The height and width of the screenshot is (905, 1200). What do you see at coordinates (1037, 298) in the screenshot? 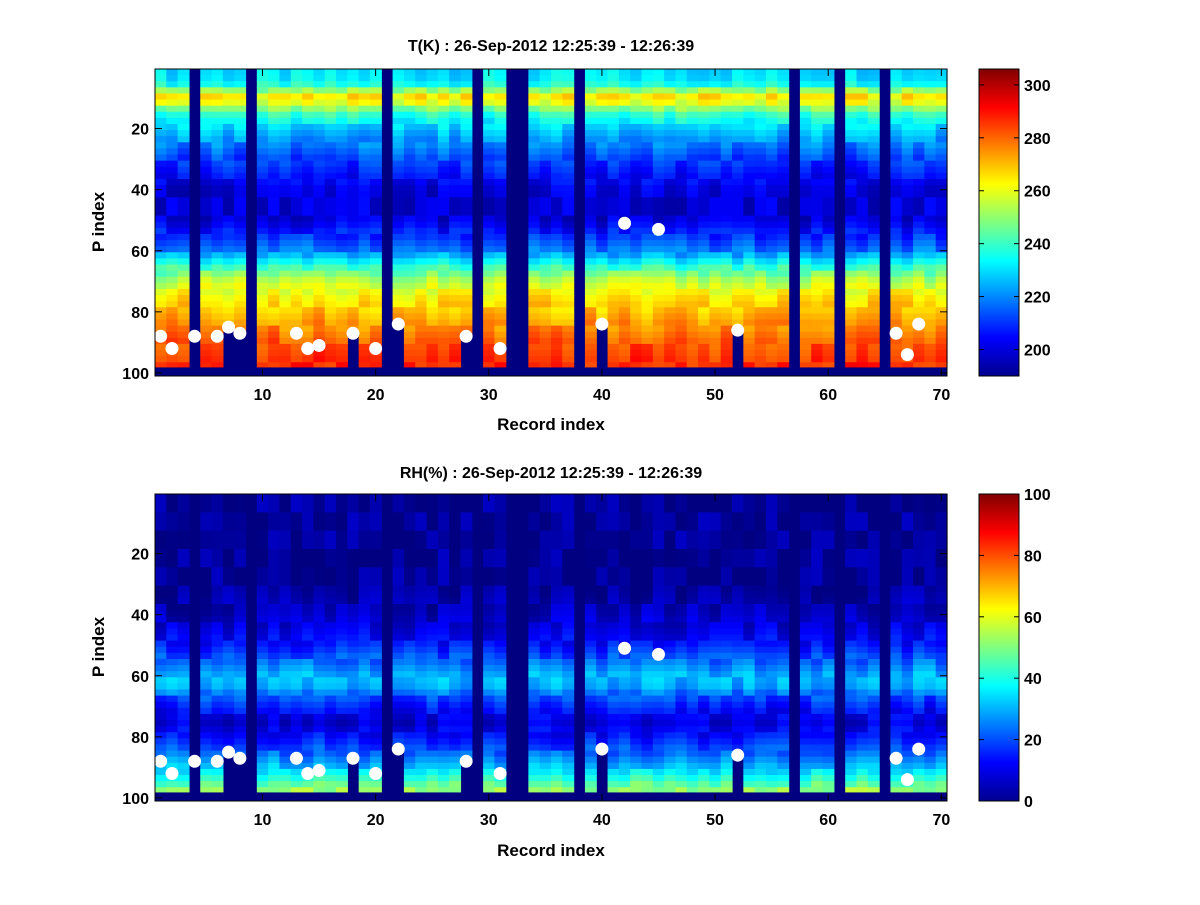
I see `colorbar-tick-label: 220` at bounding box center [1037, 298].